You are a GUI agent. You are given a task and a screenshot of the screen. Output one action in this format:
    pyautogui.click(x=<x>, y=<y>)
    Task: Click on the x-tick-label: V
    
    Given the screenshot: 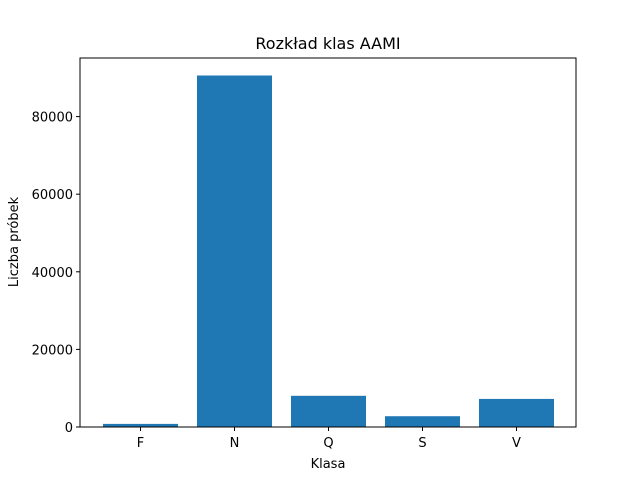 What is the action you would take?
    pyautogui.click(x=516, y=443)
    